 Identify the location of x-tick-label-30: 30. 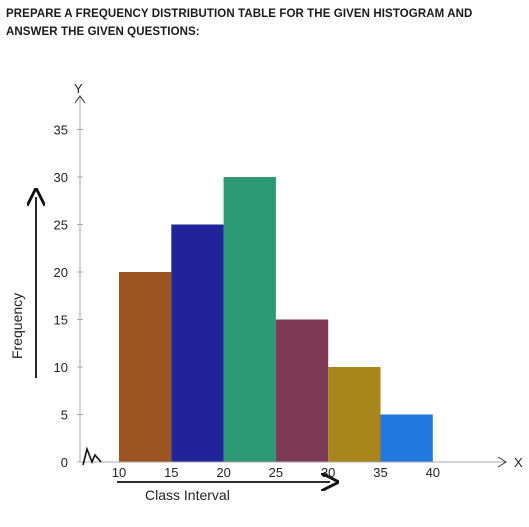
(328, 472).